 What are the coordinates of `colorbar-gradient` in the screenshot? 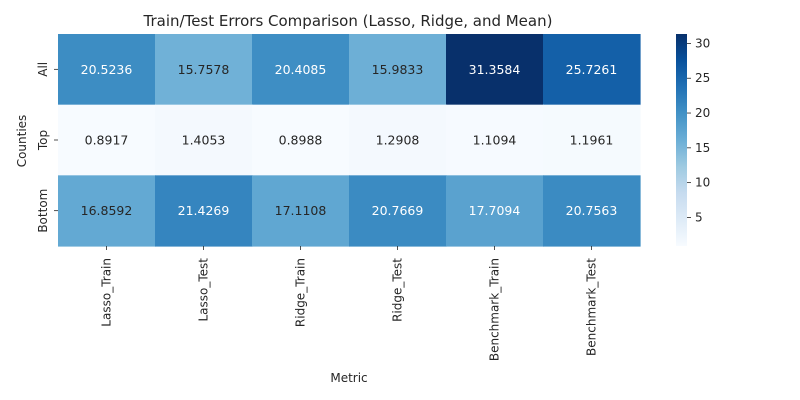 It's located at (681, 140).